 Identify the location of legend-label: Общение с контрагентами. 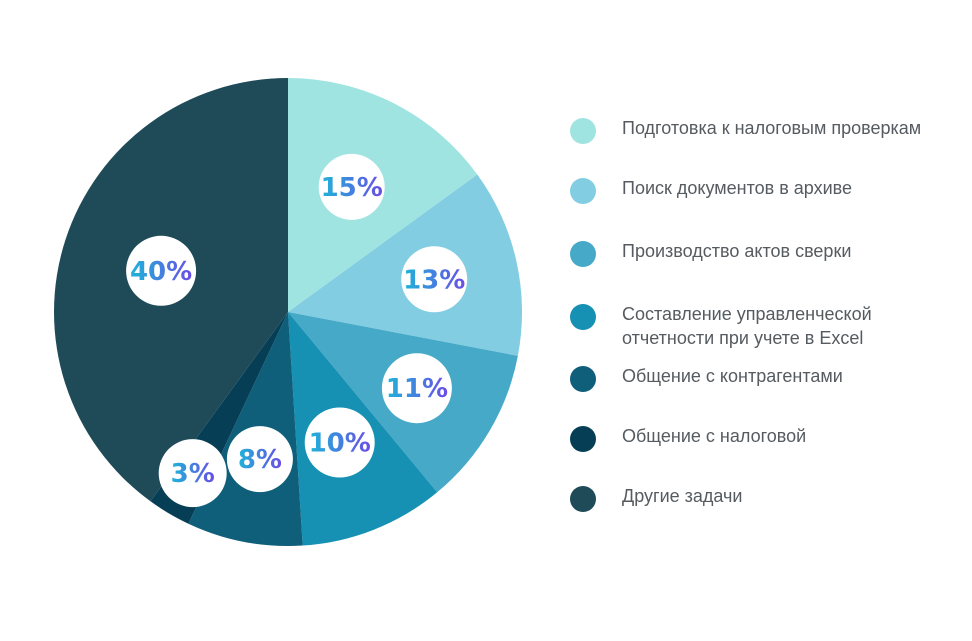
(732, 376).